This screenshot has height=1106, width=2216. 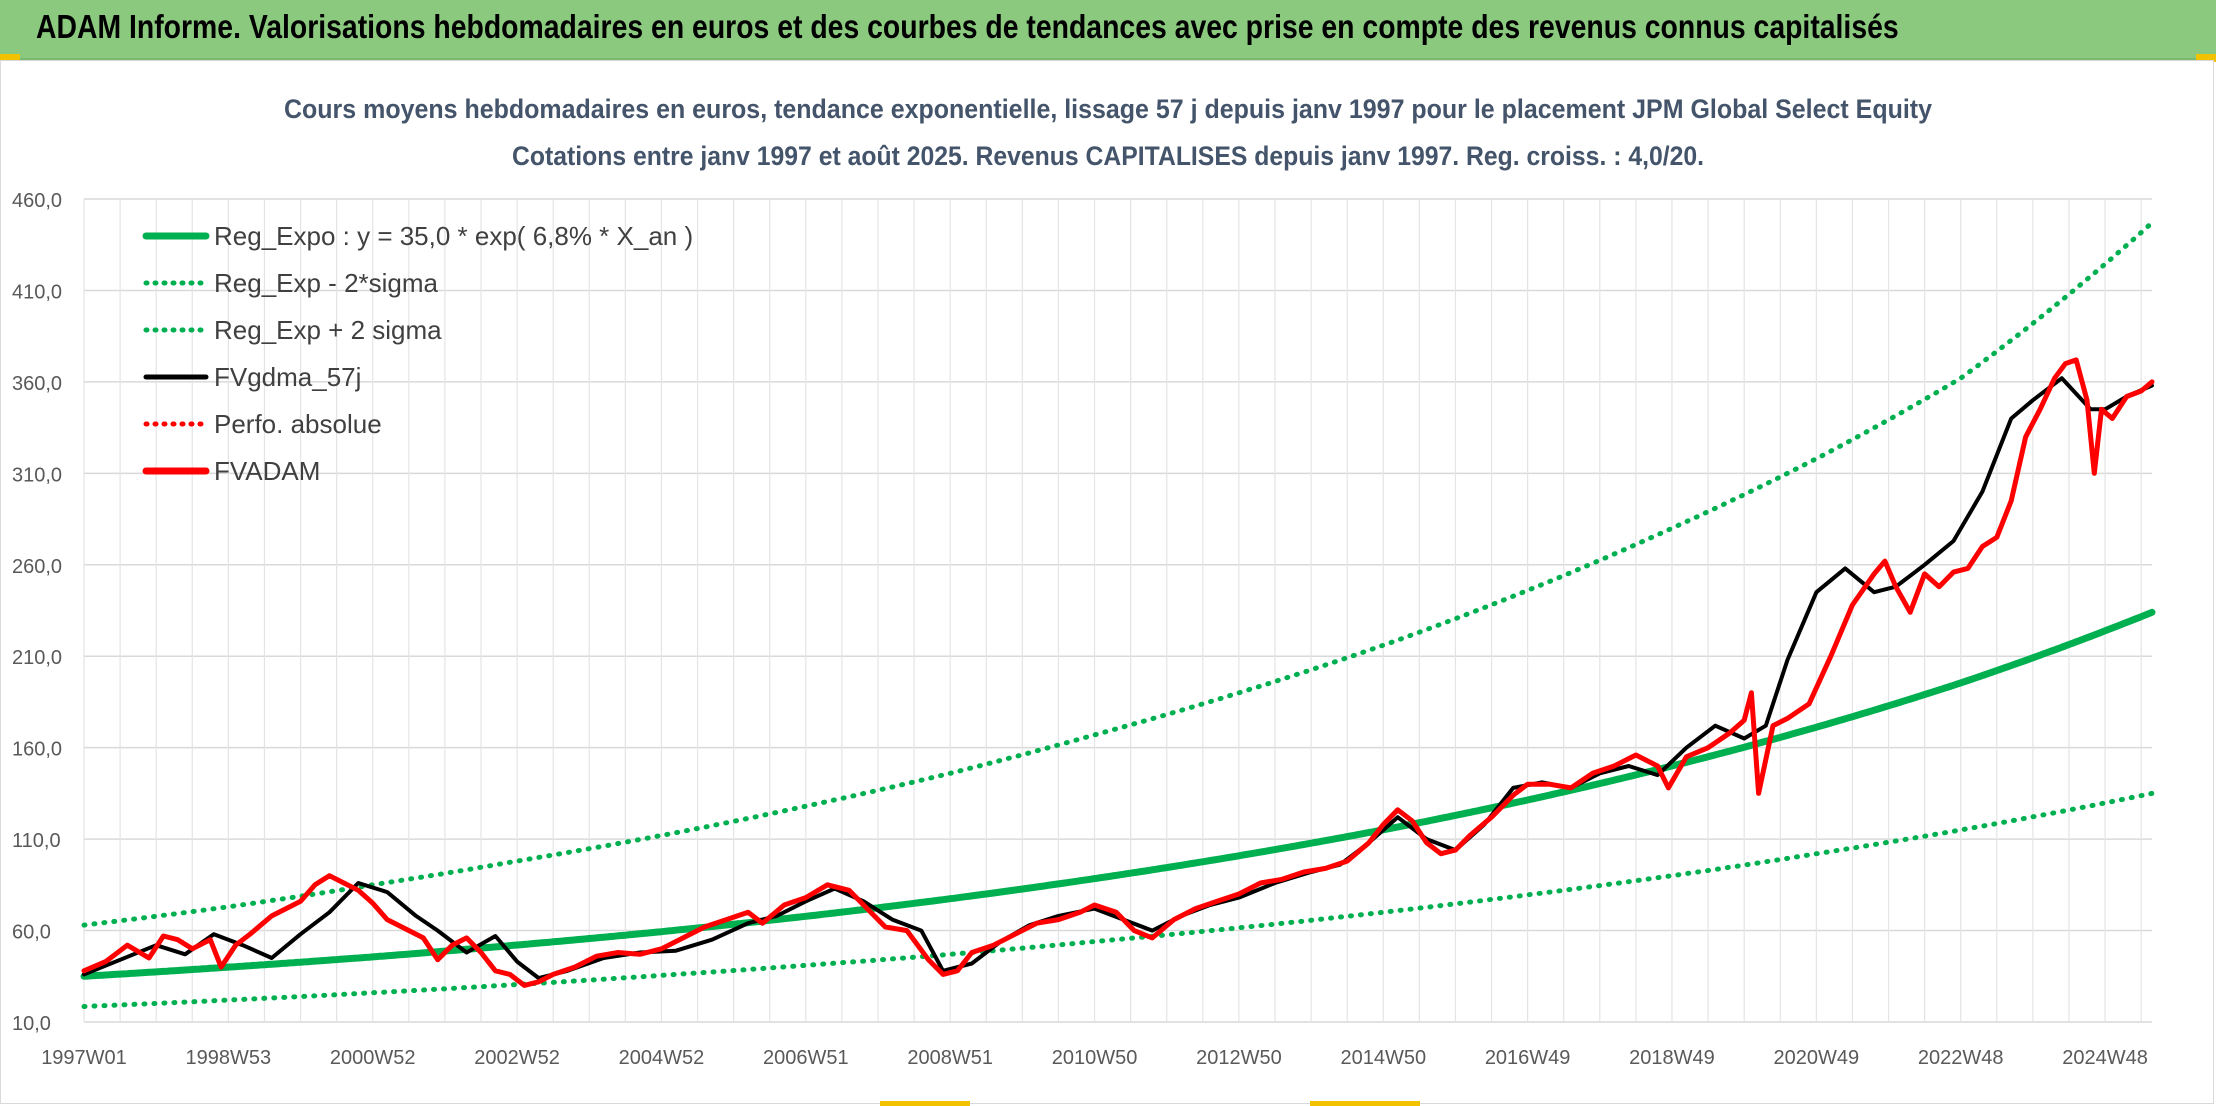 I want to click on x-tick-label: 2024W48, so click(x=2105, y=1058).